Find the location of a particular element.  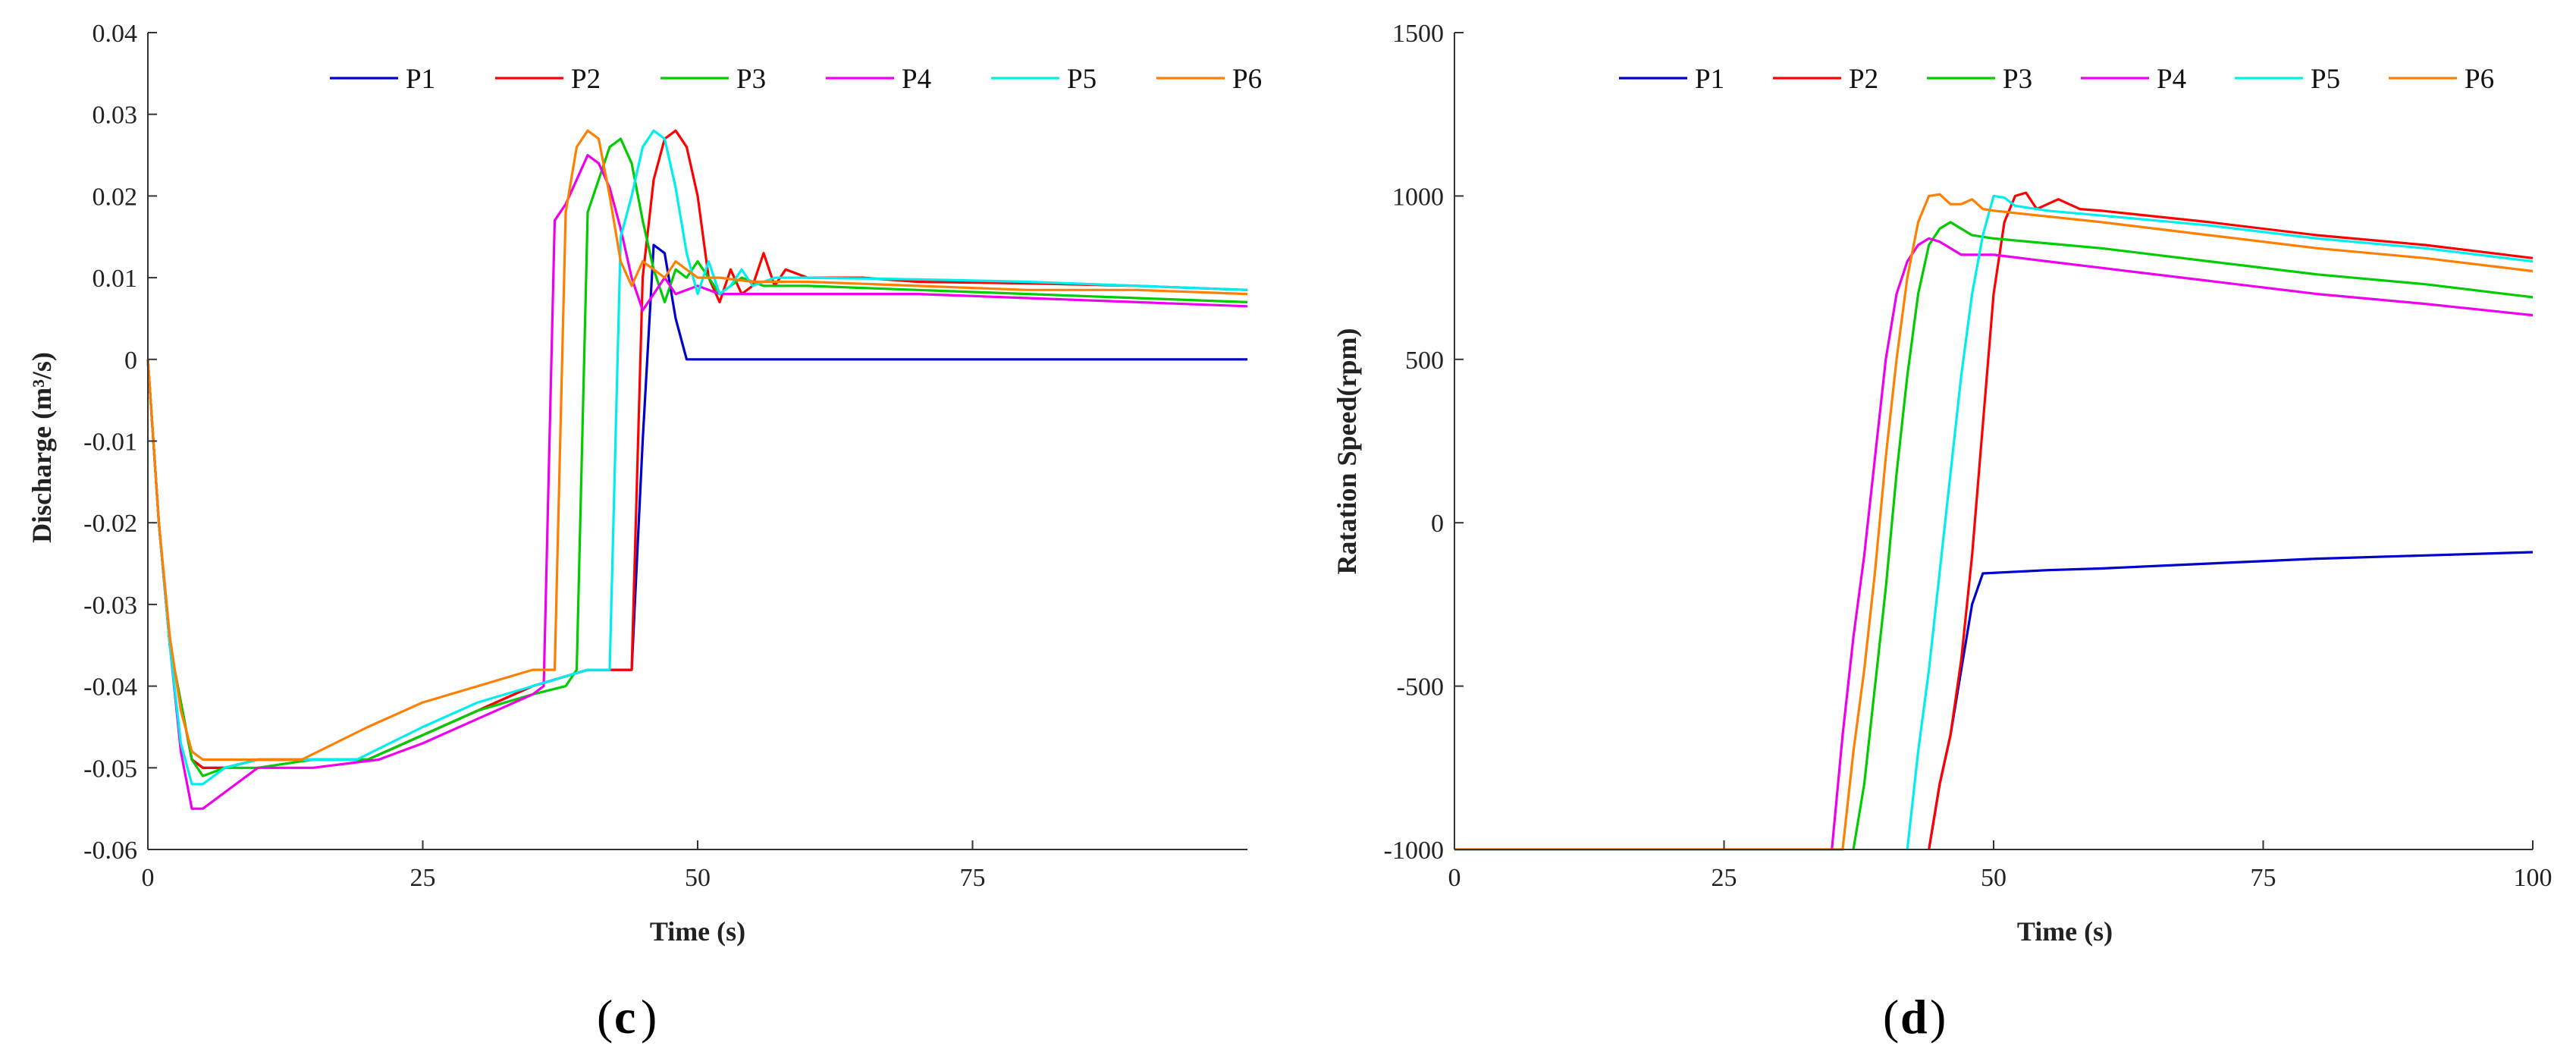

chart-c-x-tick-label: 50 is located at coordinates (698, 878).